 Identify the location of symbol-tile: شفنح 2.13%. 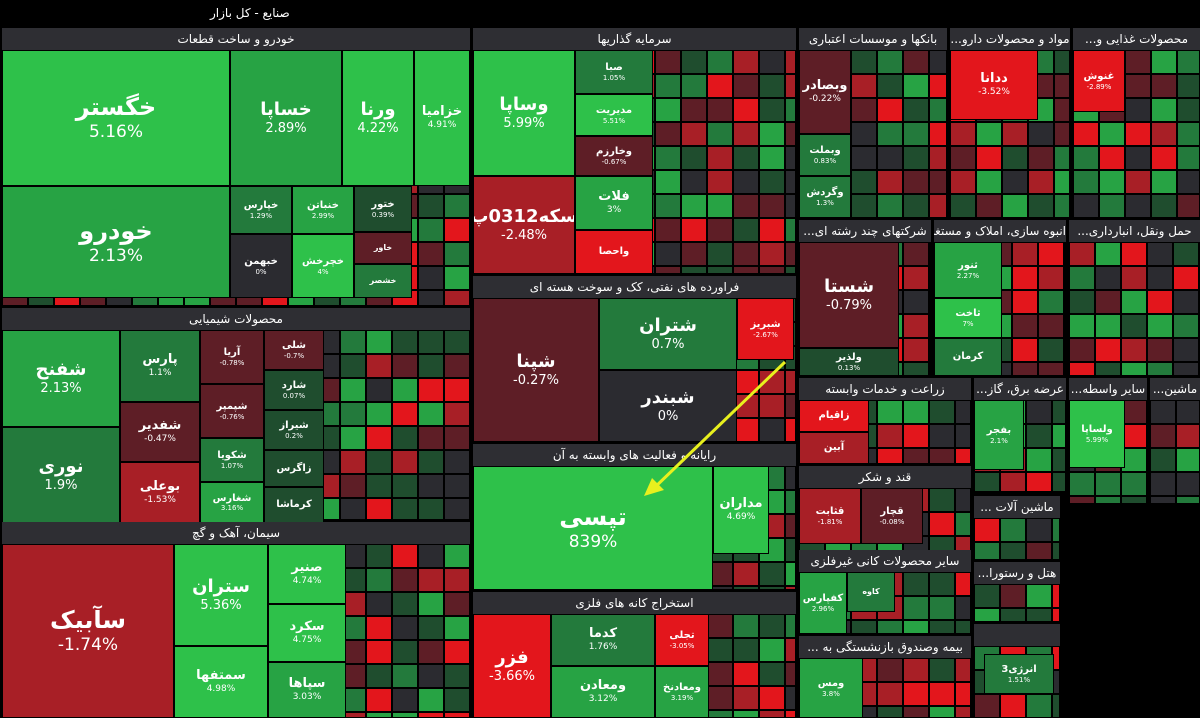
(61, 378).